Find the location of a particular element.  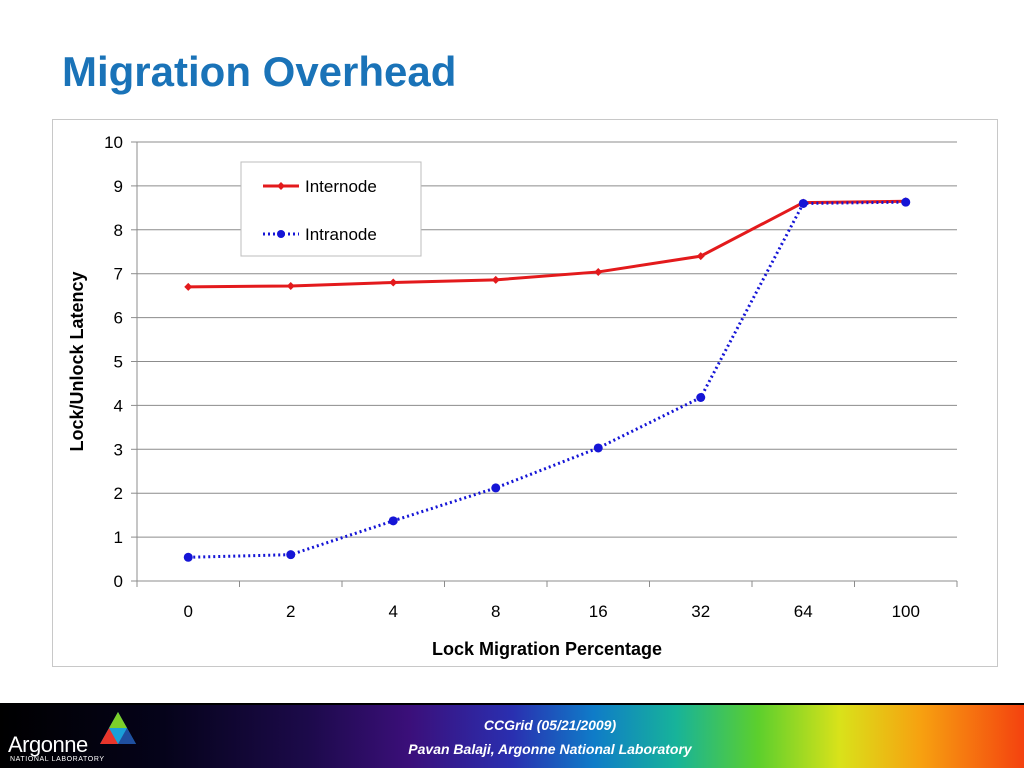

footer-conference: CCGrid (05/21/2009) is located at coordinates (550, 725).